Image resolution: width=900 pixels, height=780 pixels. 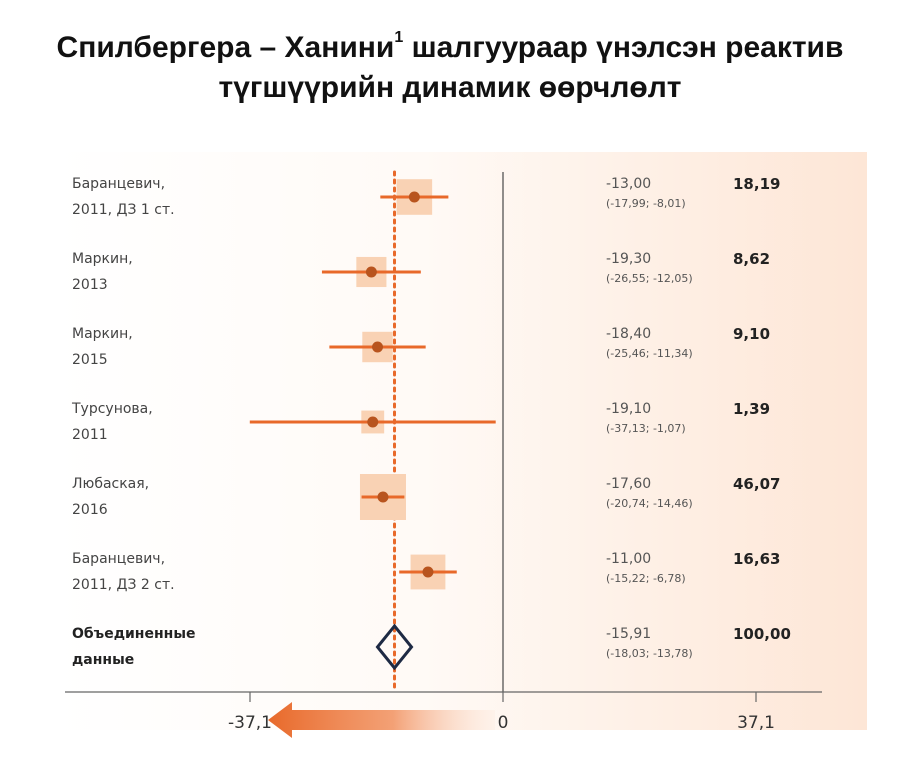 What do you see at coordinates (123, 210) in the screenshot?
I see `study-label-line2: 2011, ДЗ 1 ст.` at bounding box center [123, 210].